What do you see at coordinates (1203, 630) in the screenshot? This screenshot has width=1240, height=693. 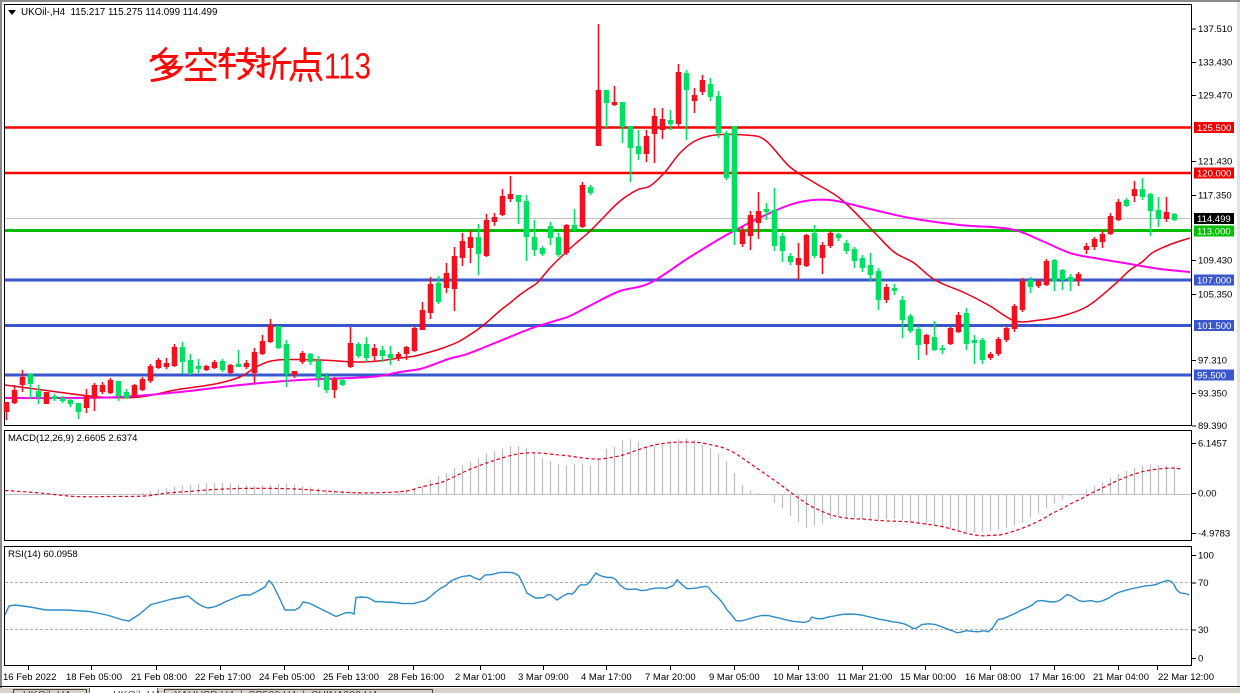 I see `svg-text: 30` at bounding box center [1203, 630].